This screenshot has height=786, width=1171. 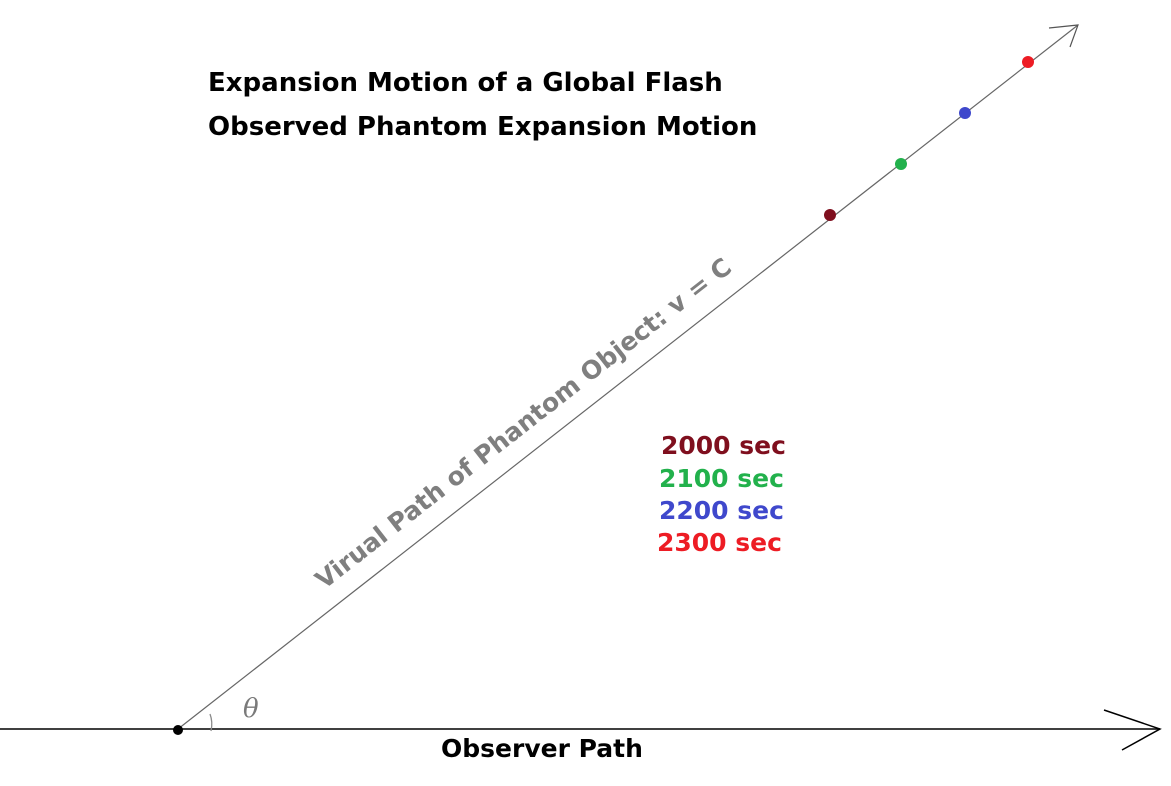 What do you see at coordinates (929, 138) in the screenshot?
I see `marker-dots` at bounding box center [929, 138].